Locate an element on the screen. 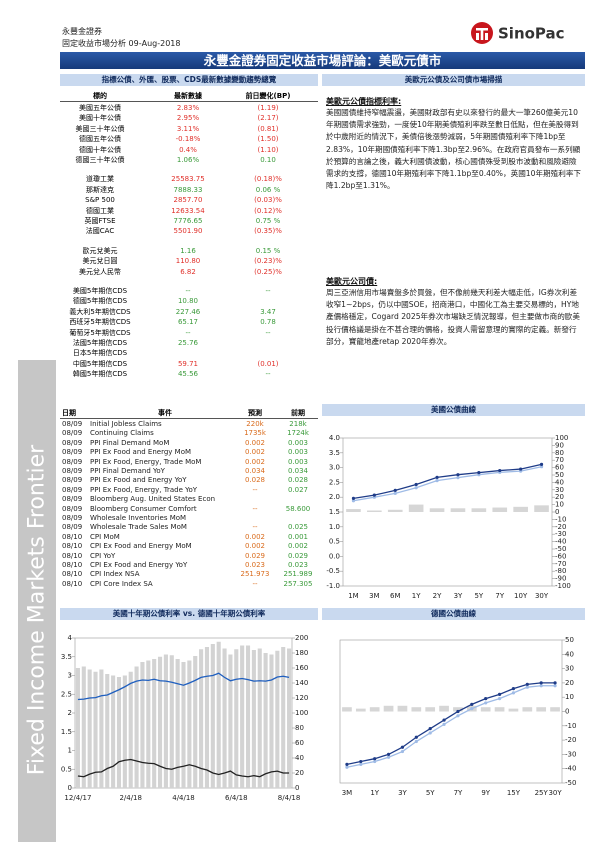 This screenshot has width=595, height=842. x-tick-label: 6/4/18 is located at coordinates (236, 798).